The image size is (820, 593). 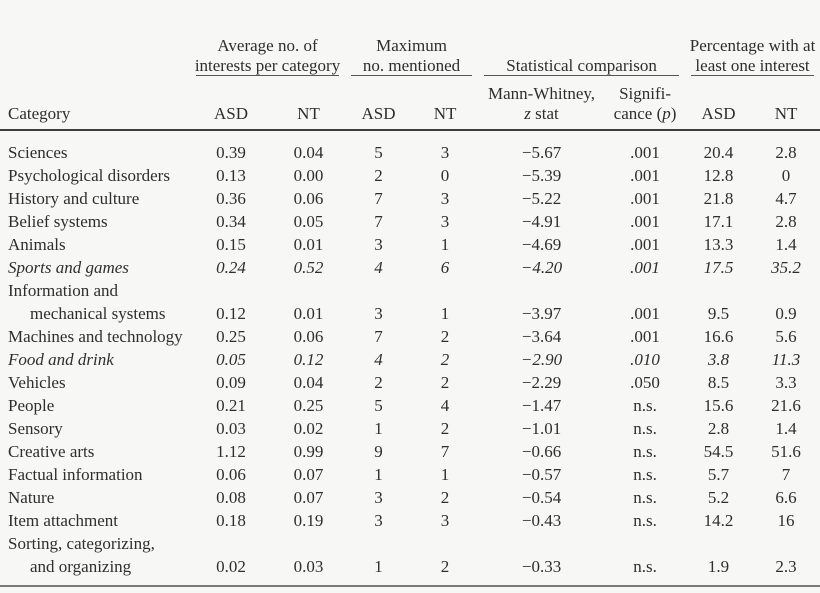 What do you see at coordinates (541, 428) in the screenshot?
I see `cell-z: −1.01` at bounding box center [541, 428].